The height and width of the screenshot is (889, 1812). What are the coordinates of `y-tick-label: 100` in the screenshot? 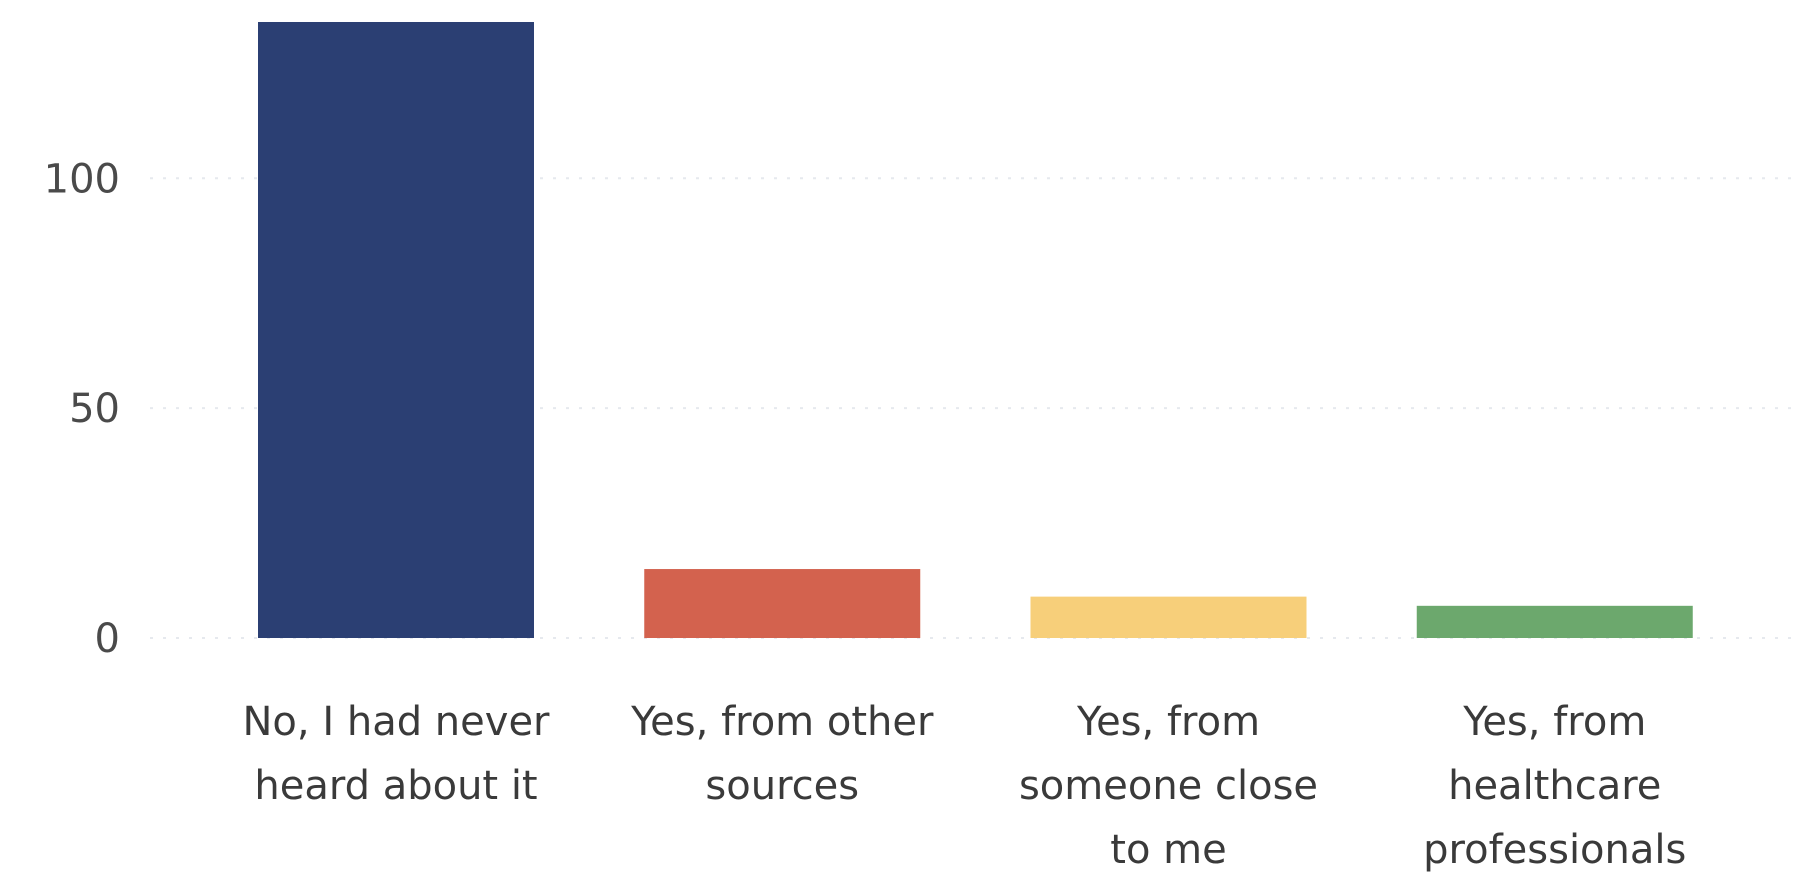 It's located at (82, 179).